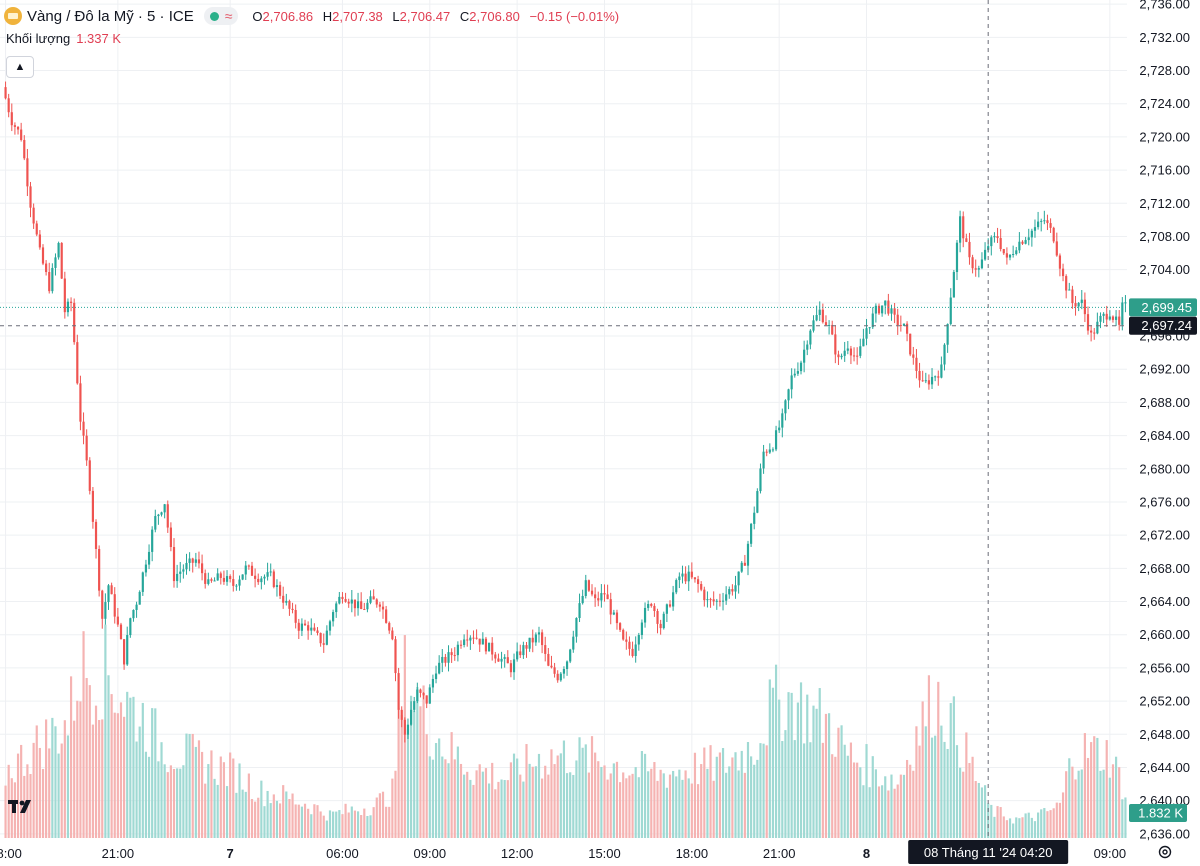 The image size is (1200, 866). Describe the element at coordinates (221, 16) in the screenshot. I see `market-status-pill: ≈` at that location.